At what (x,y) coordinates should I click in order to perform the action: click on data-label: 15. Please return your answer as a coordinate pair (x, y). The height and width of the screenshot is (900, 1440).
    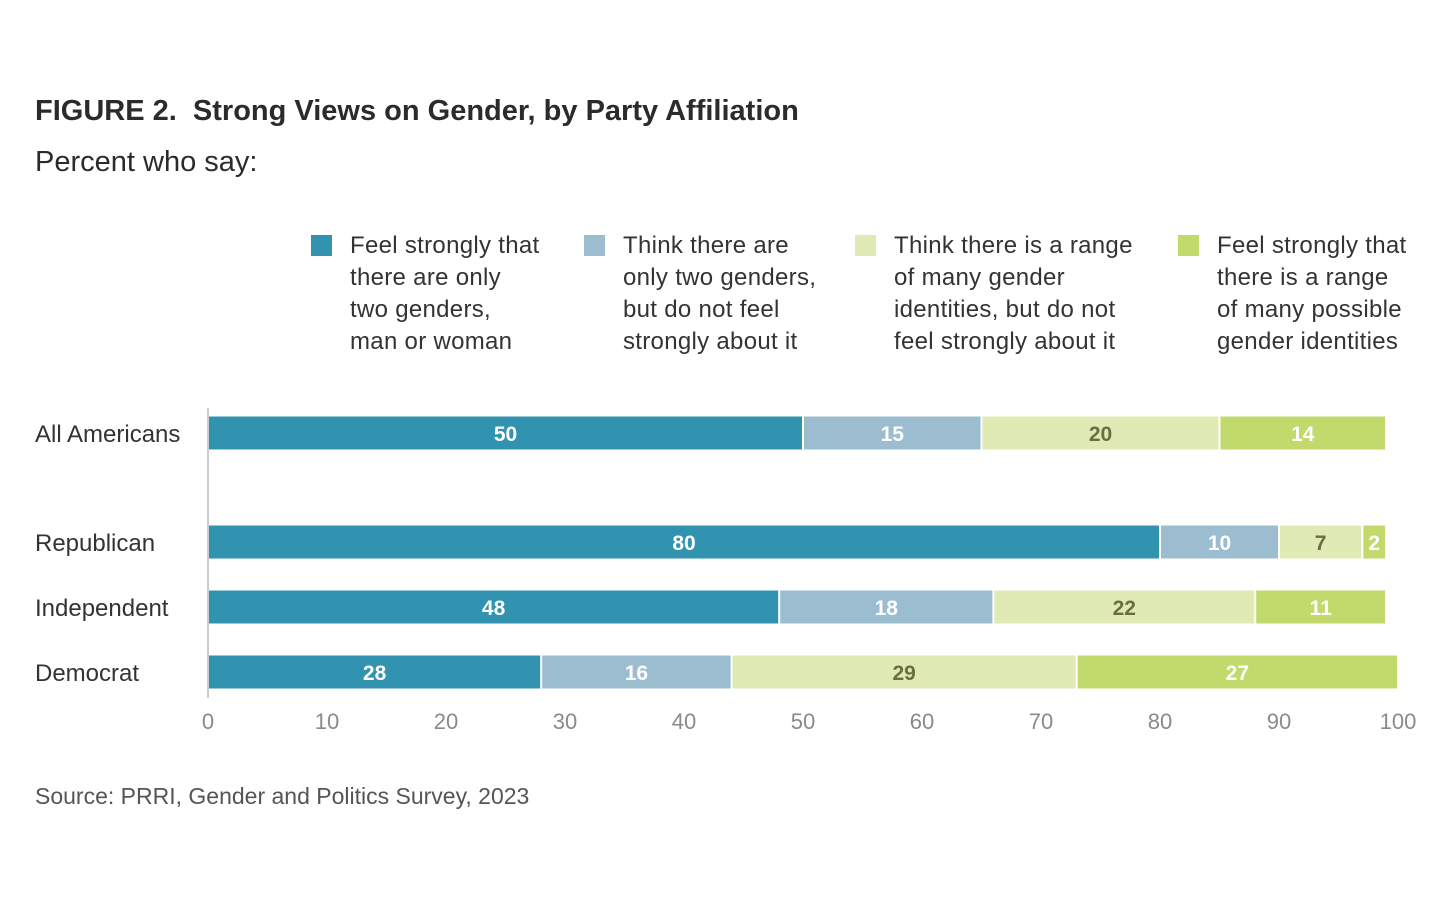
    Looking at the image, I should click on (893, 434).